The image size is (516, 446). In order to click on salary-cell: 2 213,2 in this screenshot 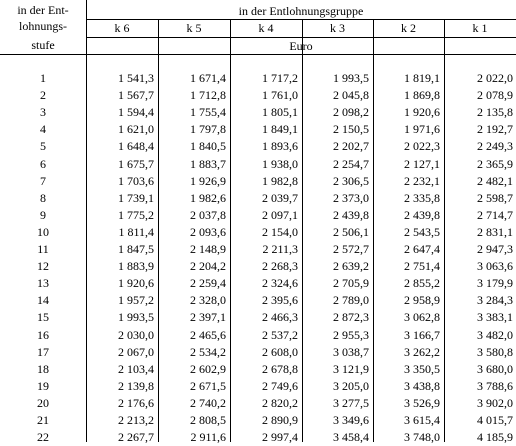, I will do `click(136, 420)`.